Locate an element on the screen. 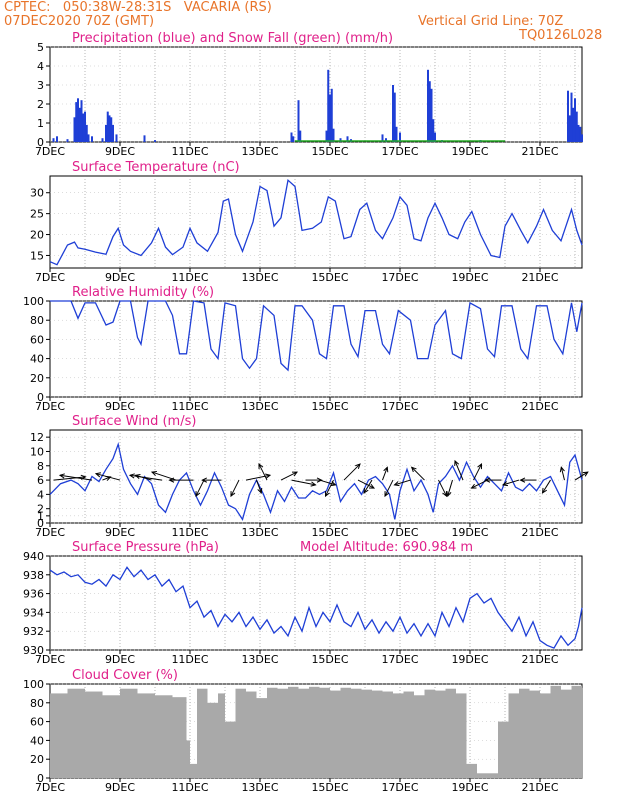 This screenshot has width=618, height=800. y-tick-label: 1 is located at coordinates (40, 123).